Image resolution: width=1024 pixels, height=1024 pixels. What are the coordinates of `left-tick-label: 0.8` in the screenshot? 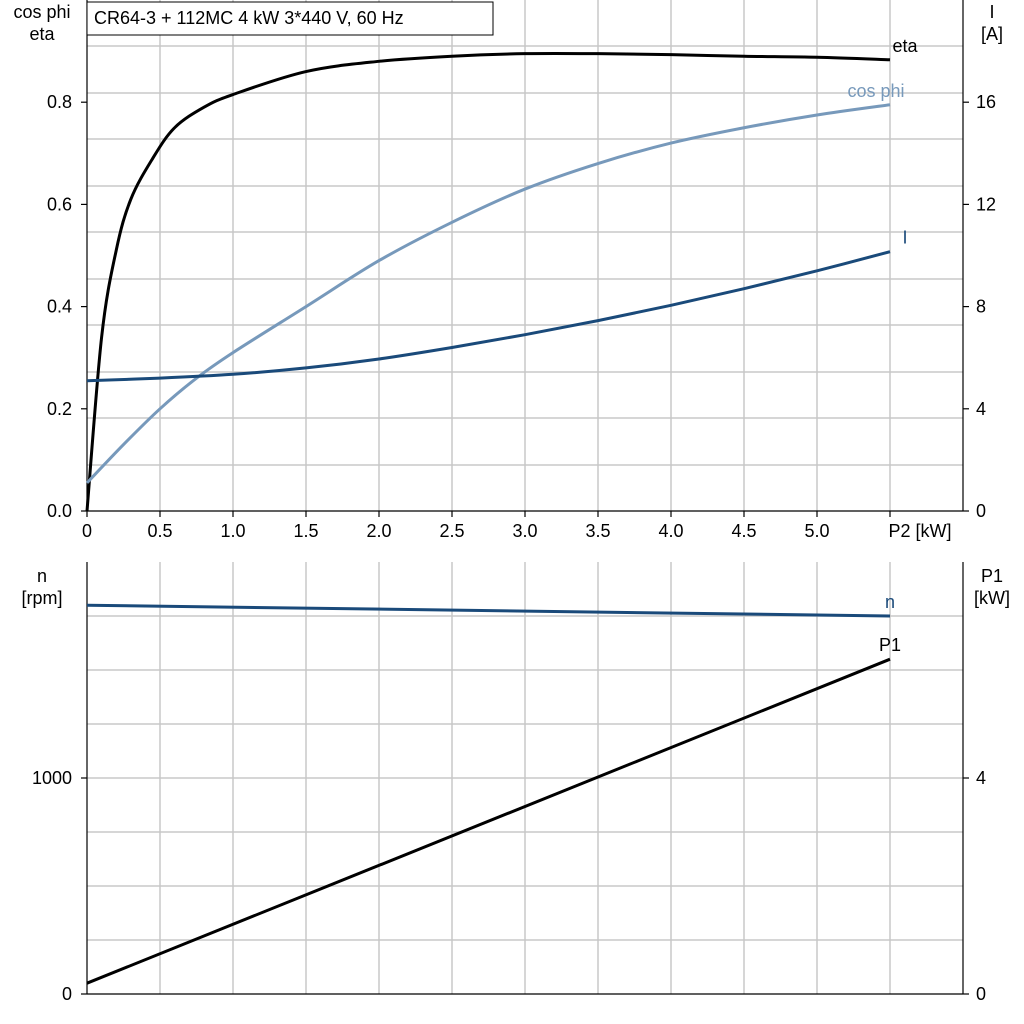 It's located at (59, 102).